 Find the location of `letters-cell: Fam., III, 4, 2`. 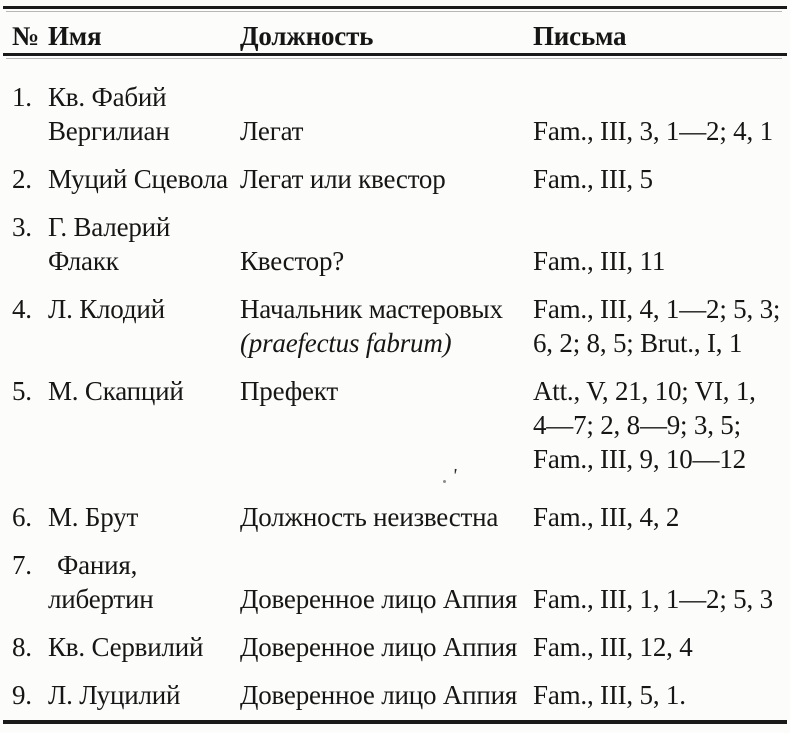

letters-cell: Fam., III, 4, 2 is located at coordinates (661, 517).